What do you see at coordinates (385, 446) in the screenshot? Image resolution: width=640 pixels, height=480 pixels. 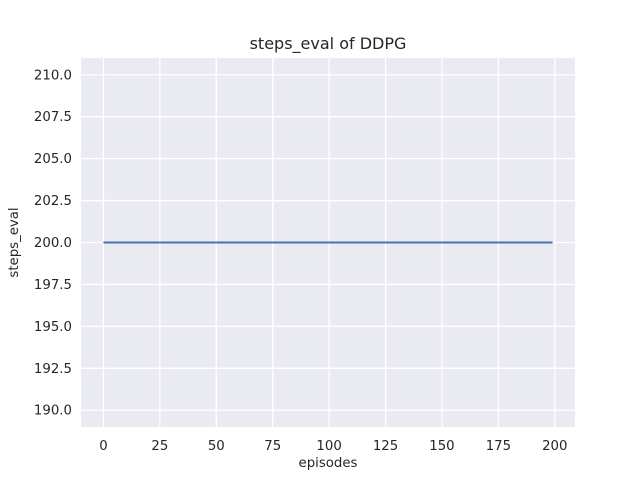 I see `x-tick-label: 125` at bounding box center [385, 446].